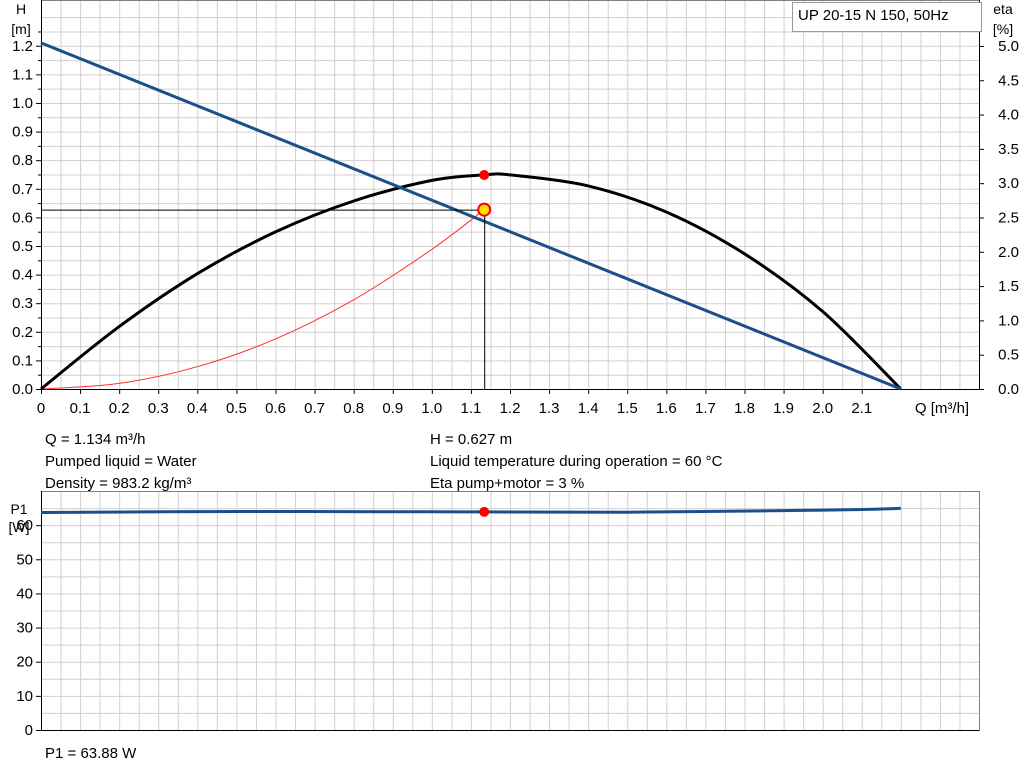 This screenshot has height=781, width=1024. Describe the element at coordinates (80, 408) in the screenshot. I see `x-tick-label: 0.1` at that location.